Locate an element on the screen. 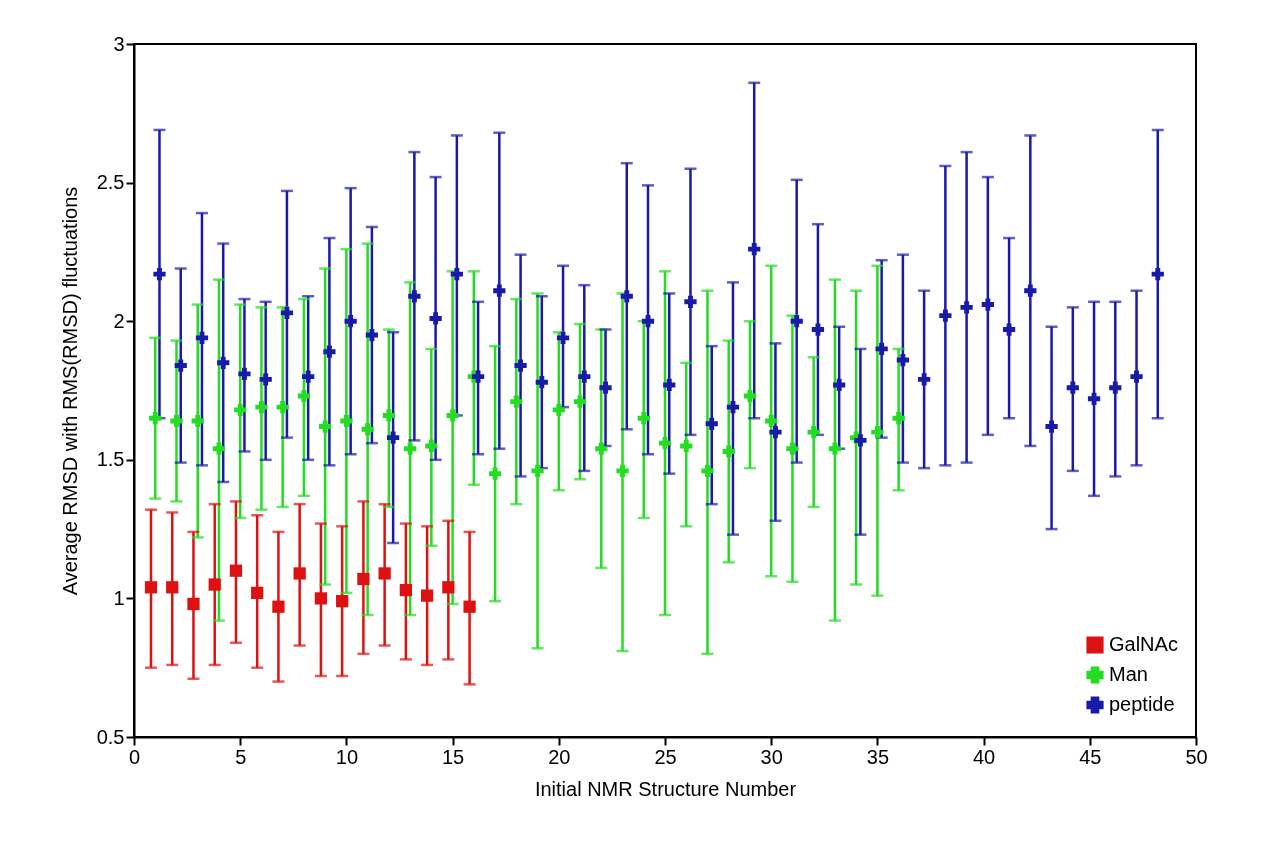 Image resolution: width=1264 pixels, height=844 pixels. y-tick-label: 3 is located at coordinates (119, 43).